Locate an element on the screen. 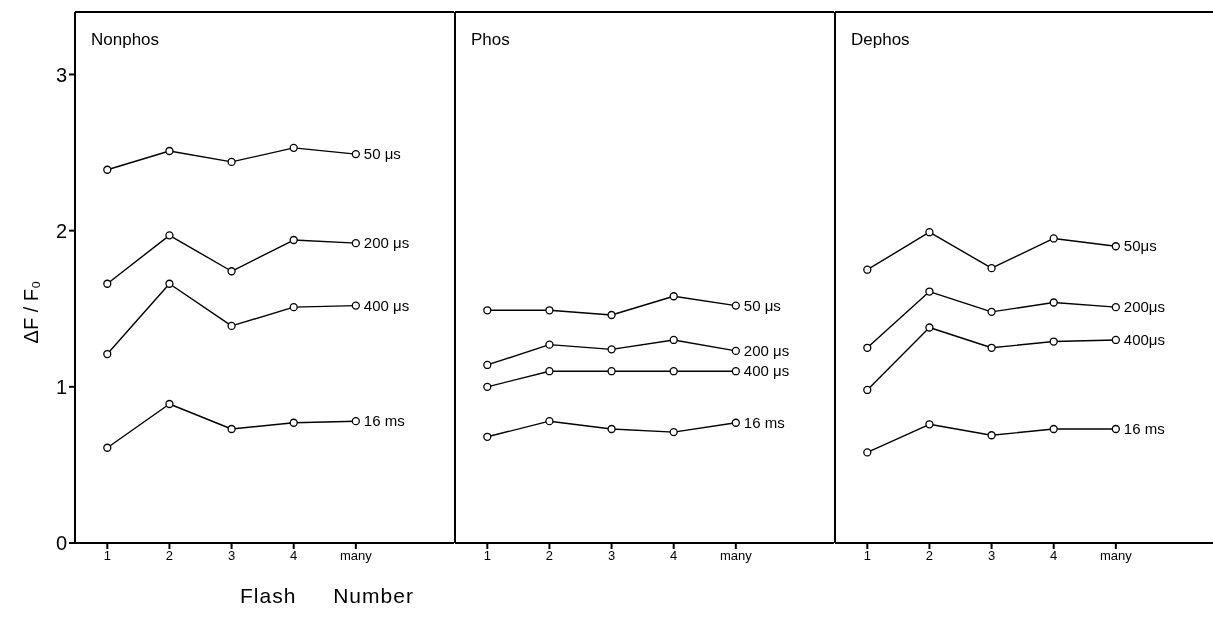 Image resolution: width=1213 pixels, height=633 pixels. y-axis-title: ΔF / F₀ is located at coordinates (31, 312).